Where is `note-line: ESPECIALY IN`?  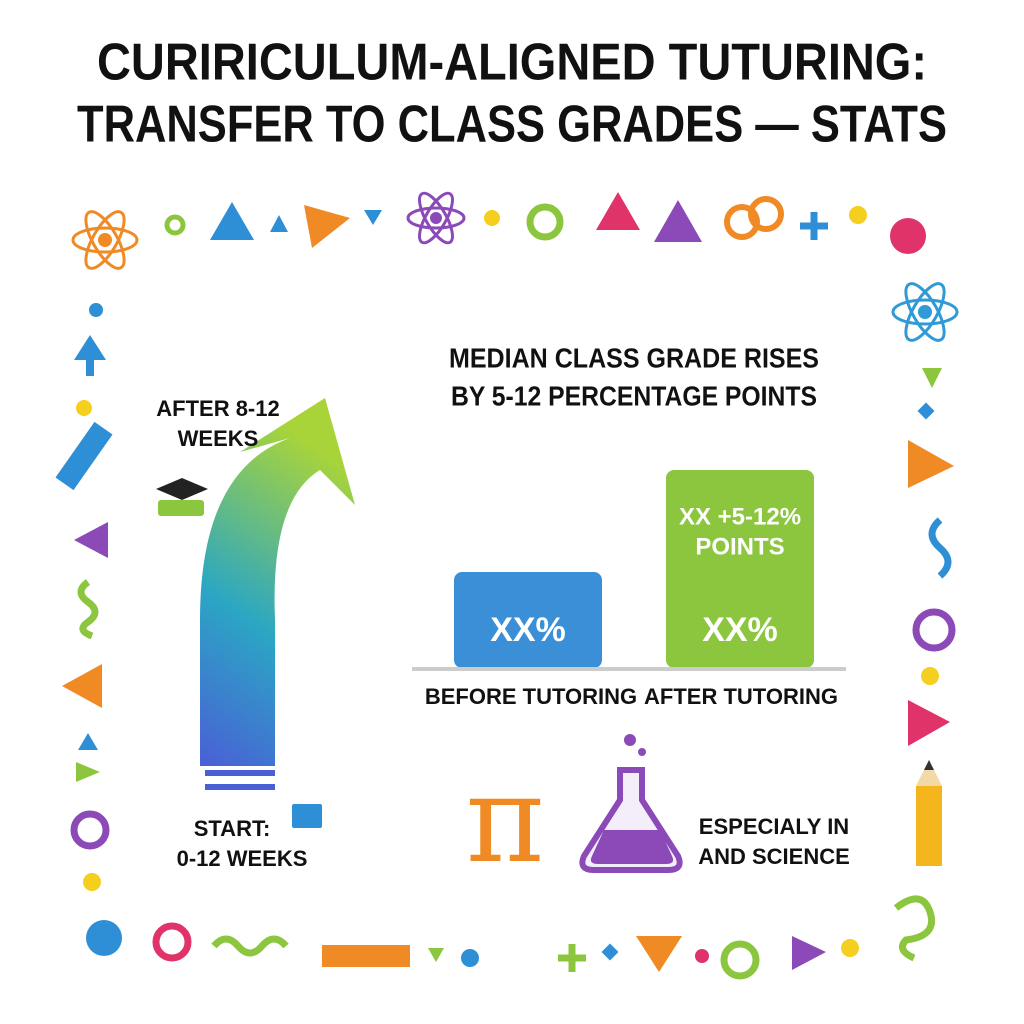
note-line: ESPECIALY IN is located at coordinates (774, 826).